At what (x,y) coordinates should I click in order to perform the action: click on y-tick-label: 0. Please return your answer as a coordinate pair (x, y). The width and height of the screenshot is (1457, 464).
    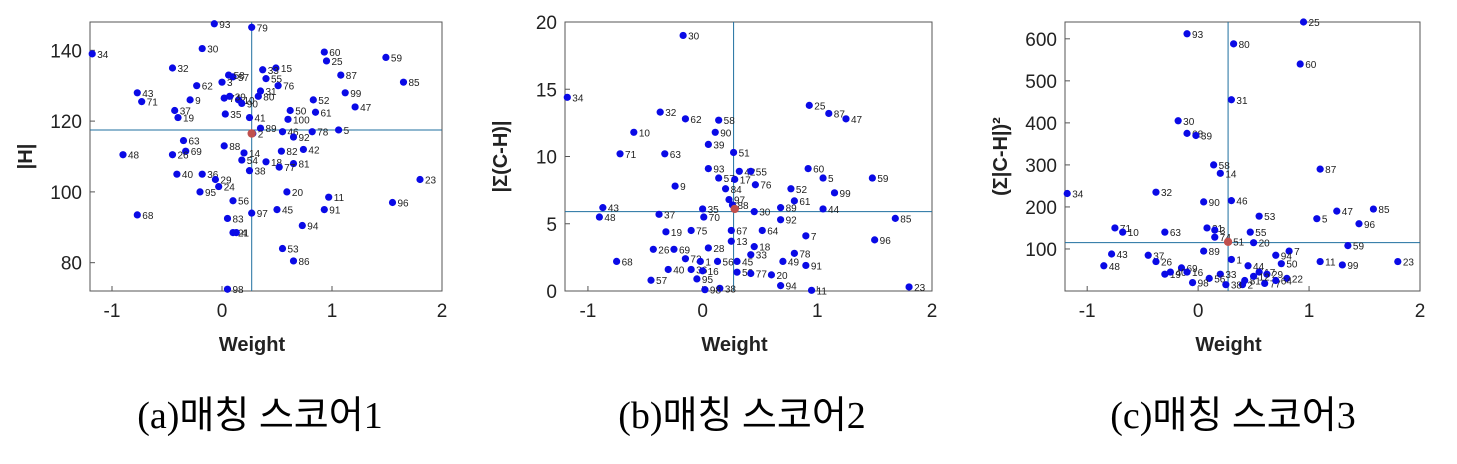
    Looking at the image, I should click on (551, 292).